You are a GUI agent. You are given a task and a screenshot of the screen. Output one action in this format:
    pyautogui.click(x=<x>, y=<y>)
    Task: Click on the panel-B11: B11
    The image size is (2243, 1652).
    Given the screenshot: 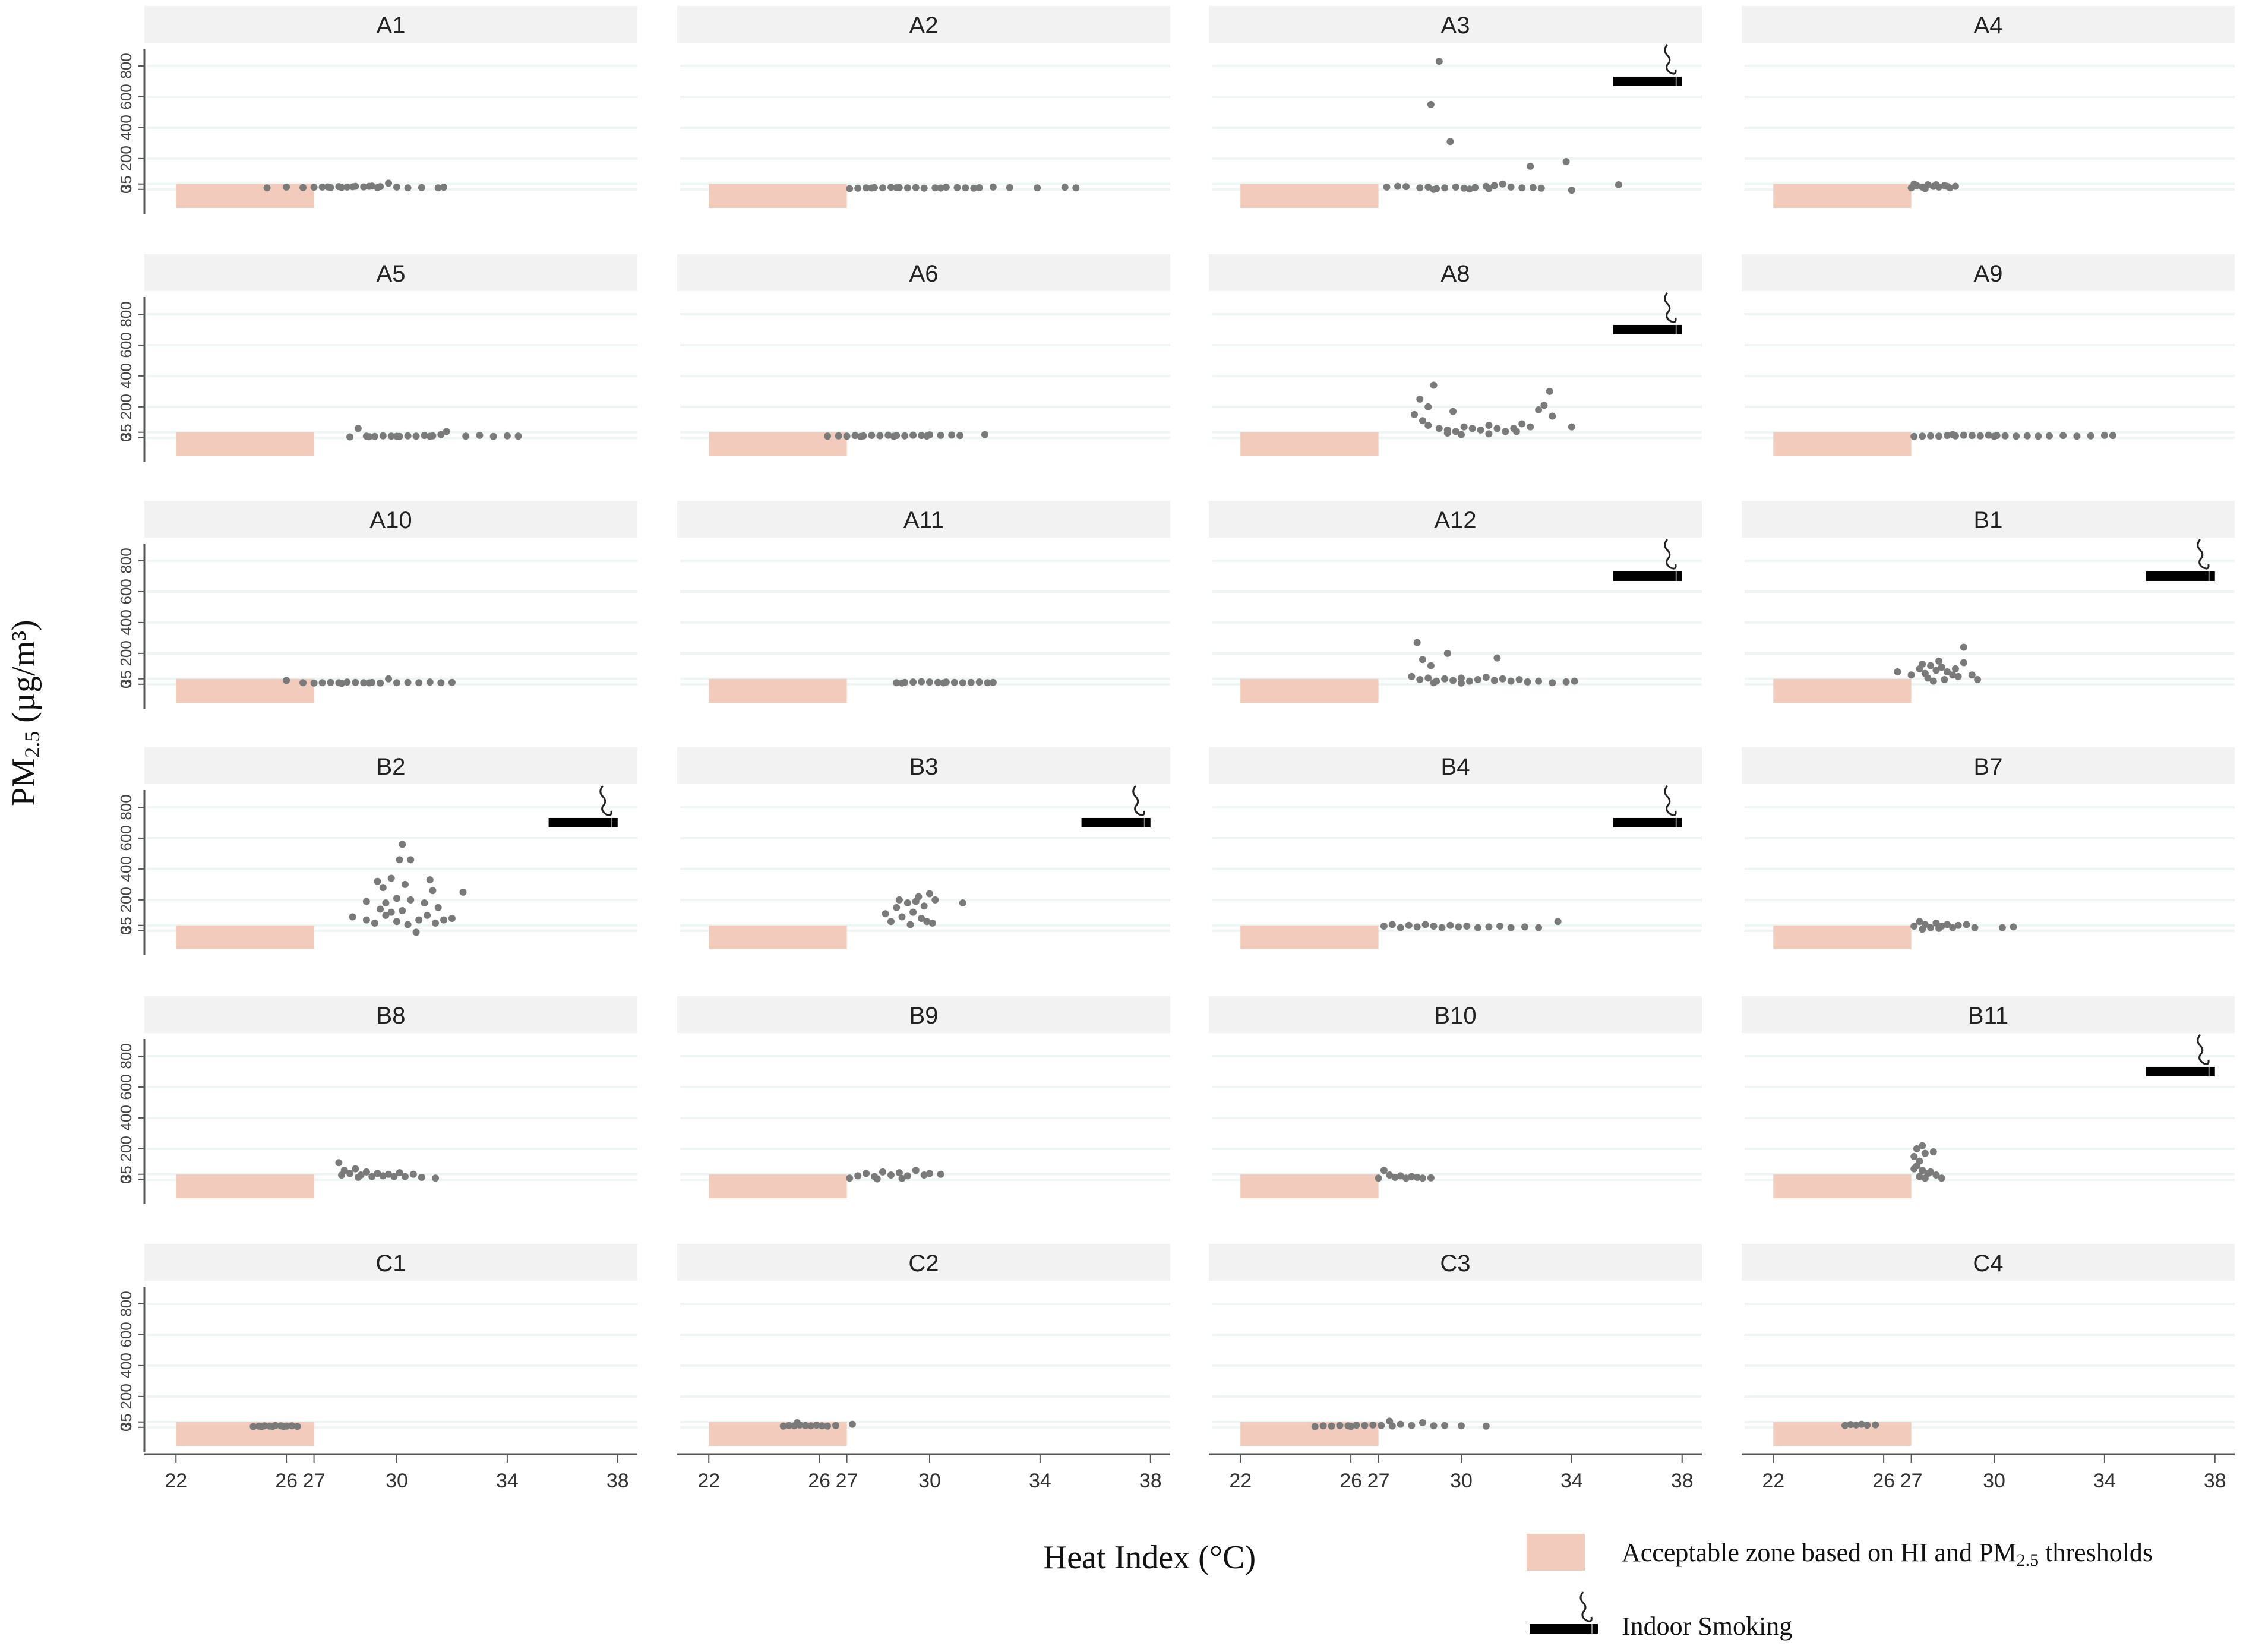 What is the action you would take?
    pyautogui.click(x=1988, y=1097)
    